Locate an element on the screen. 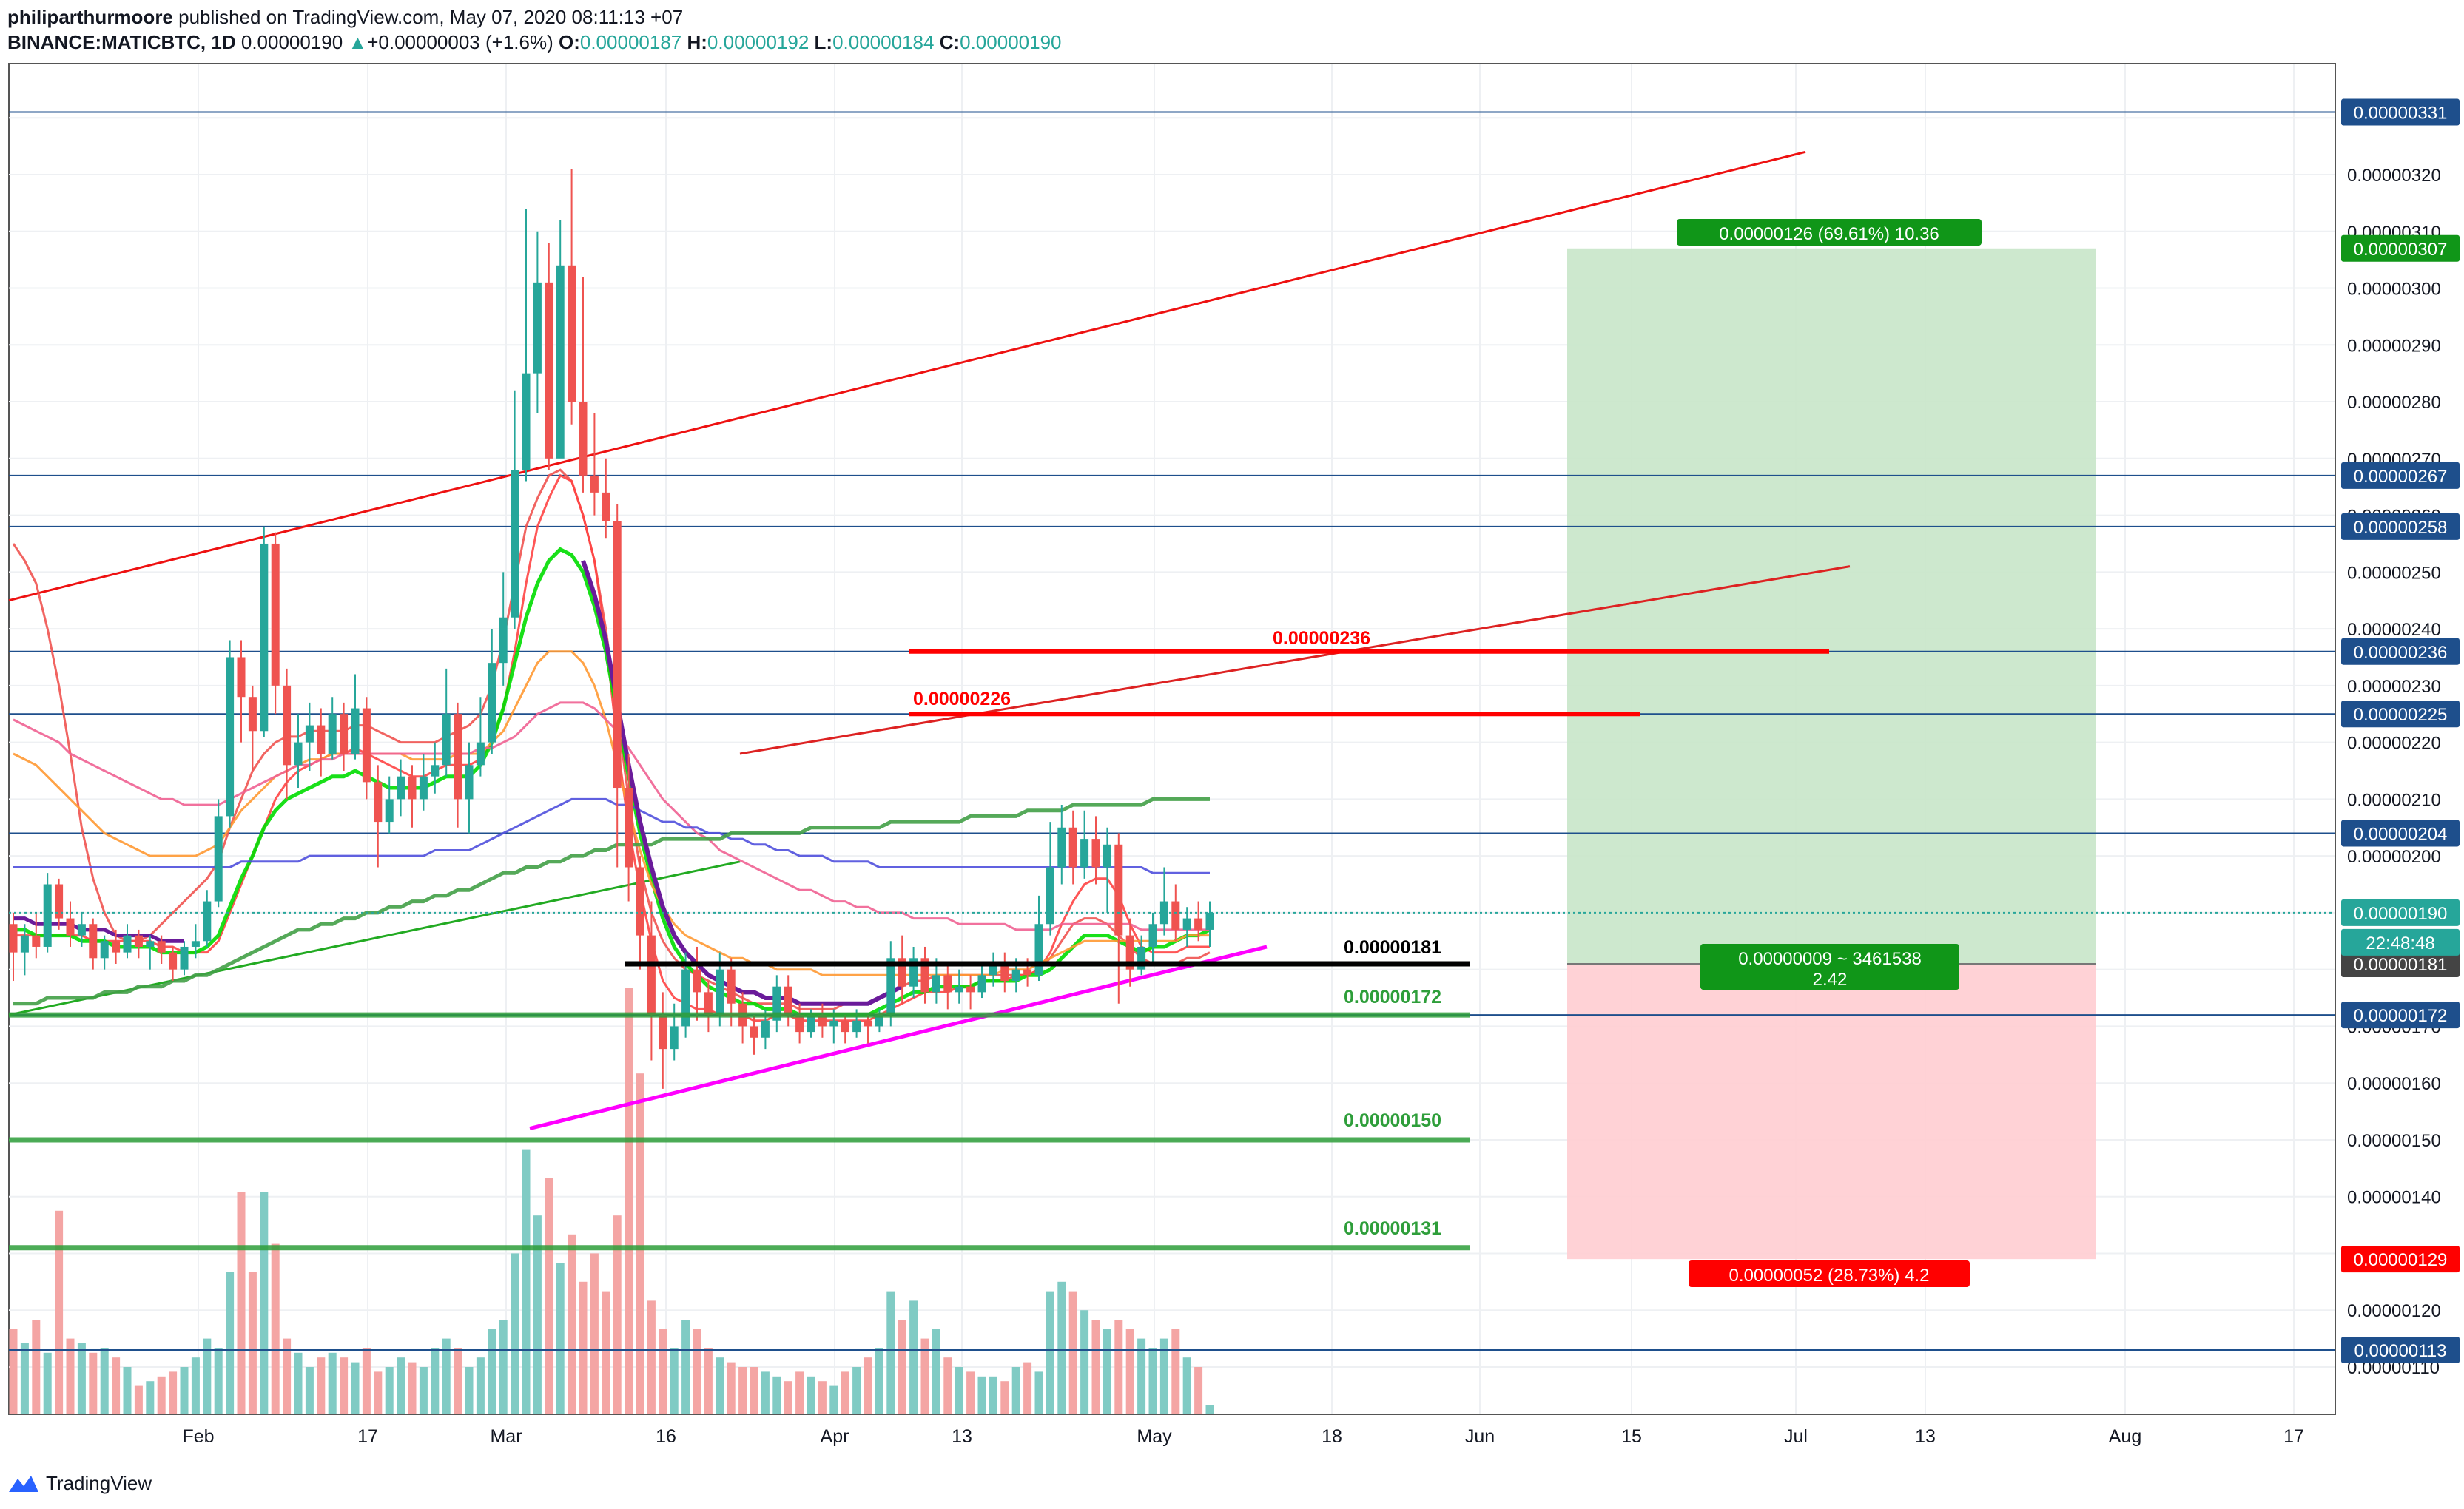 Image resolution: width=2464 pixels, height=1509 pixels. x-tick-label: Feb is located at coordinates (198, 1436).